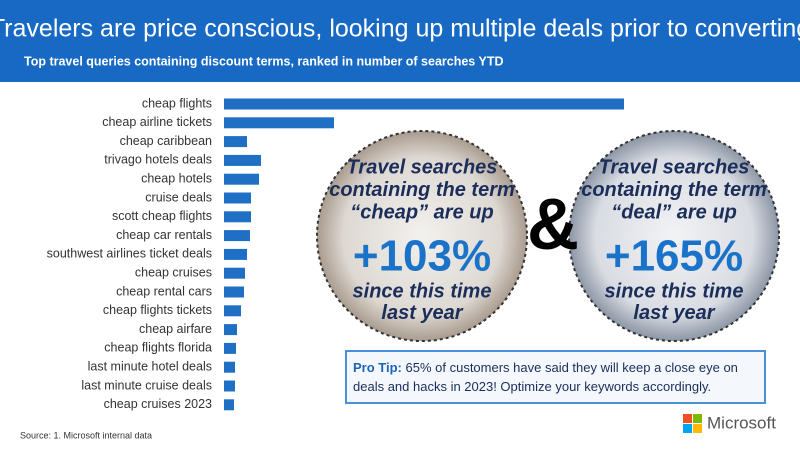 Image resolution: width=800 pixels, height=450 pixels. Describe the element at coordinates (177, 103) in the screenshot. I see `category-label: cheap flights` at that location.